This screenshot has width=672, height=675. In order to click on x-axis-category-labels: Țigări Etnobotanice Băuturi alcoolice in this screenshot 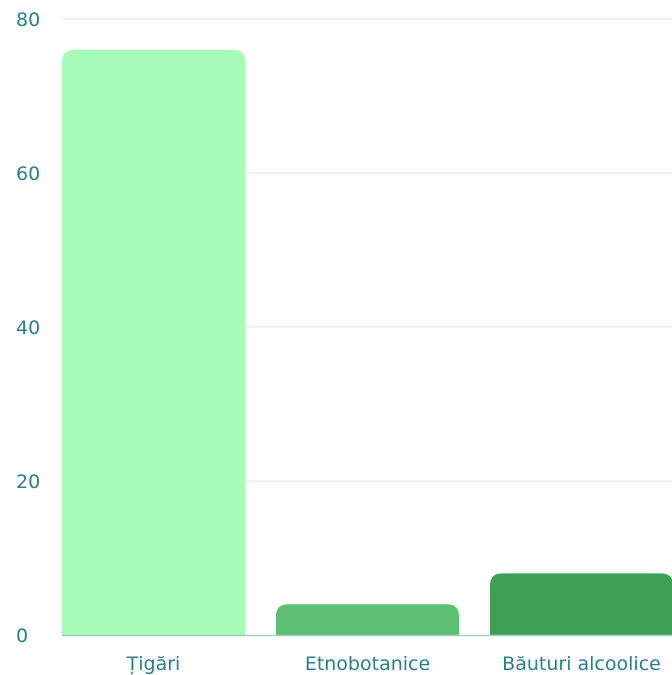, I will do `click(393, 664)`.